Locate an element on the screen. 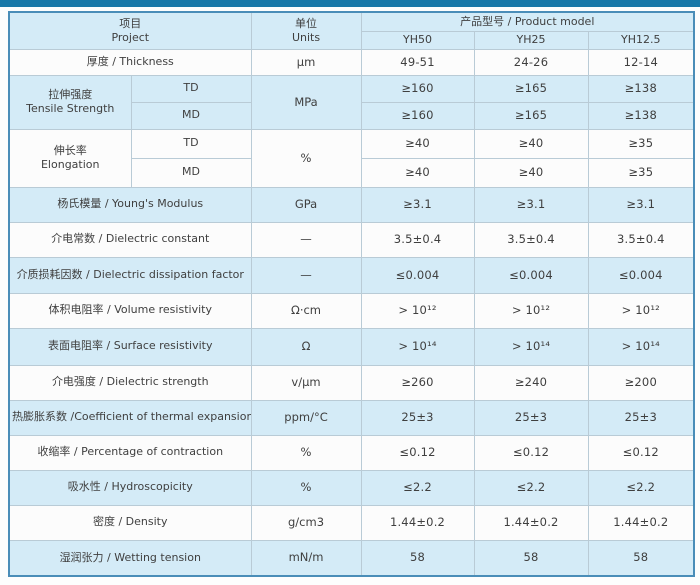  col-header-project: 项目 Project is located at coordinates (130, 30).